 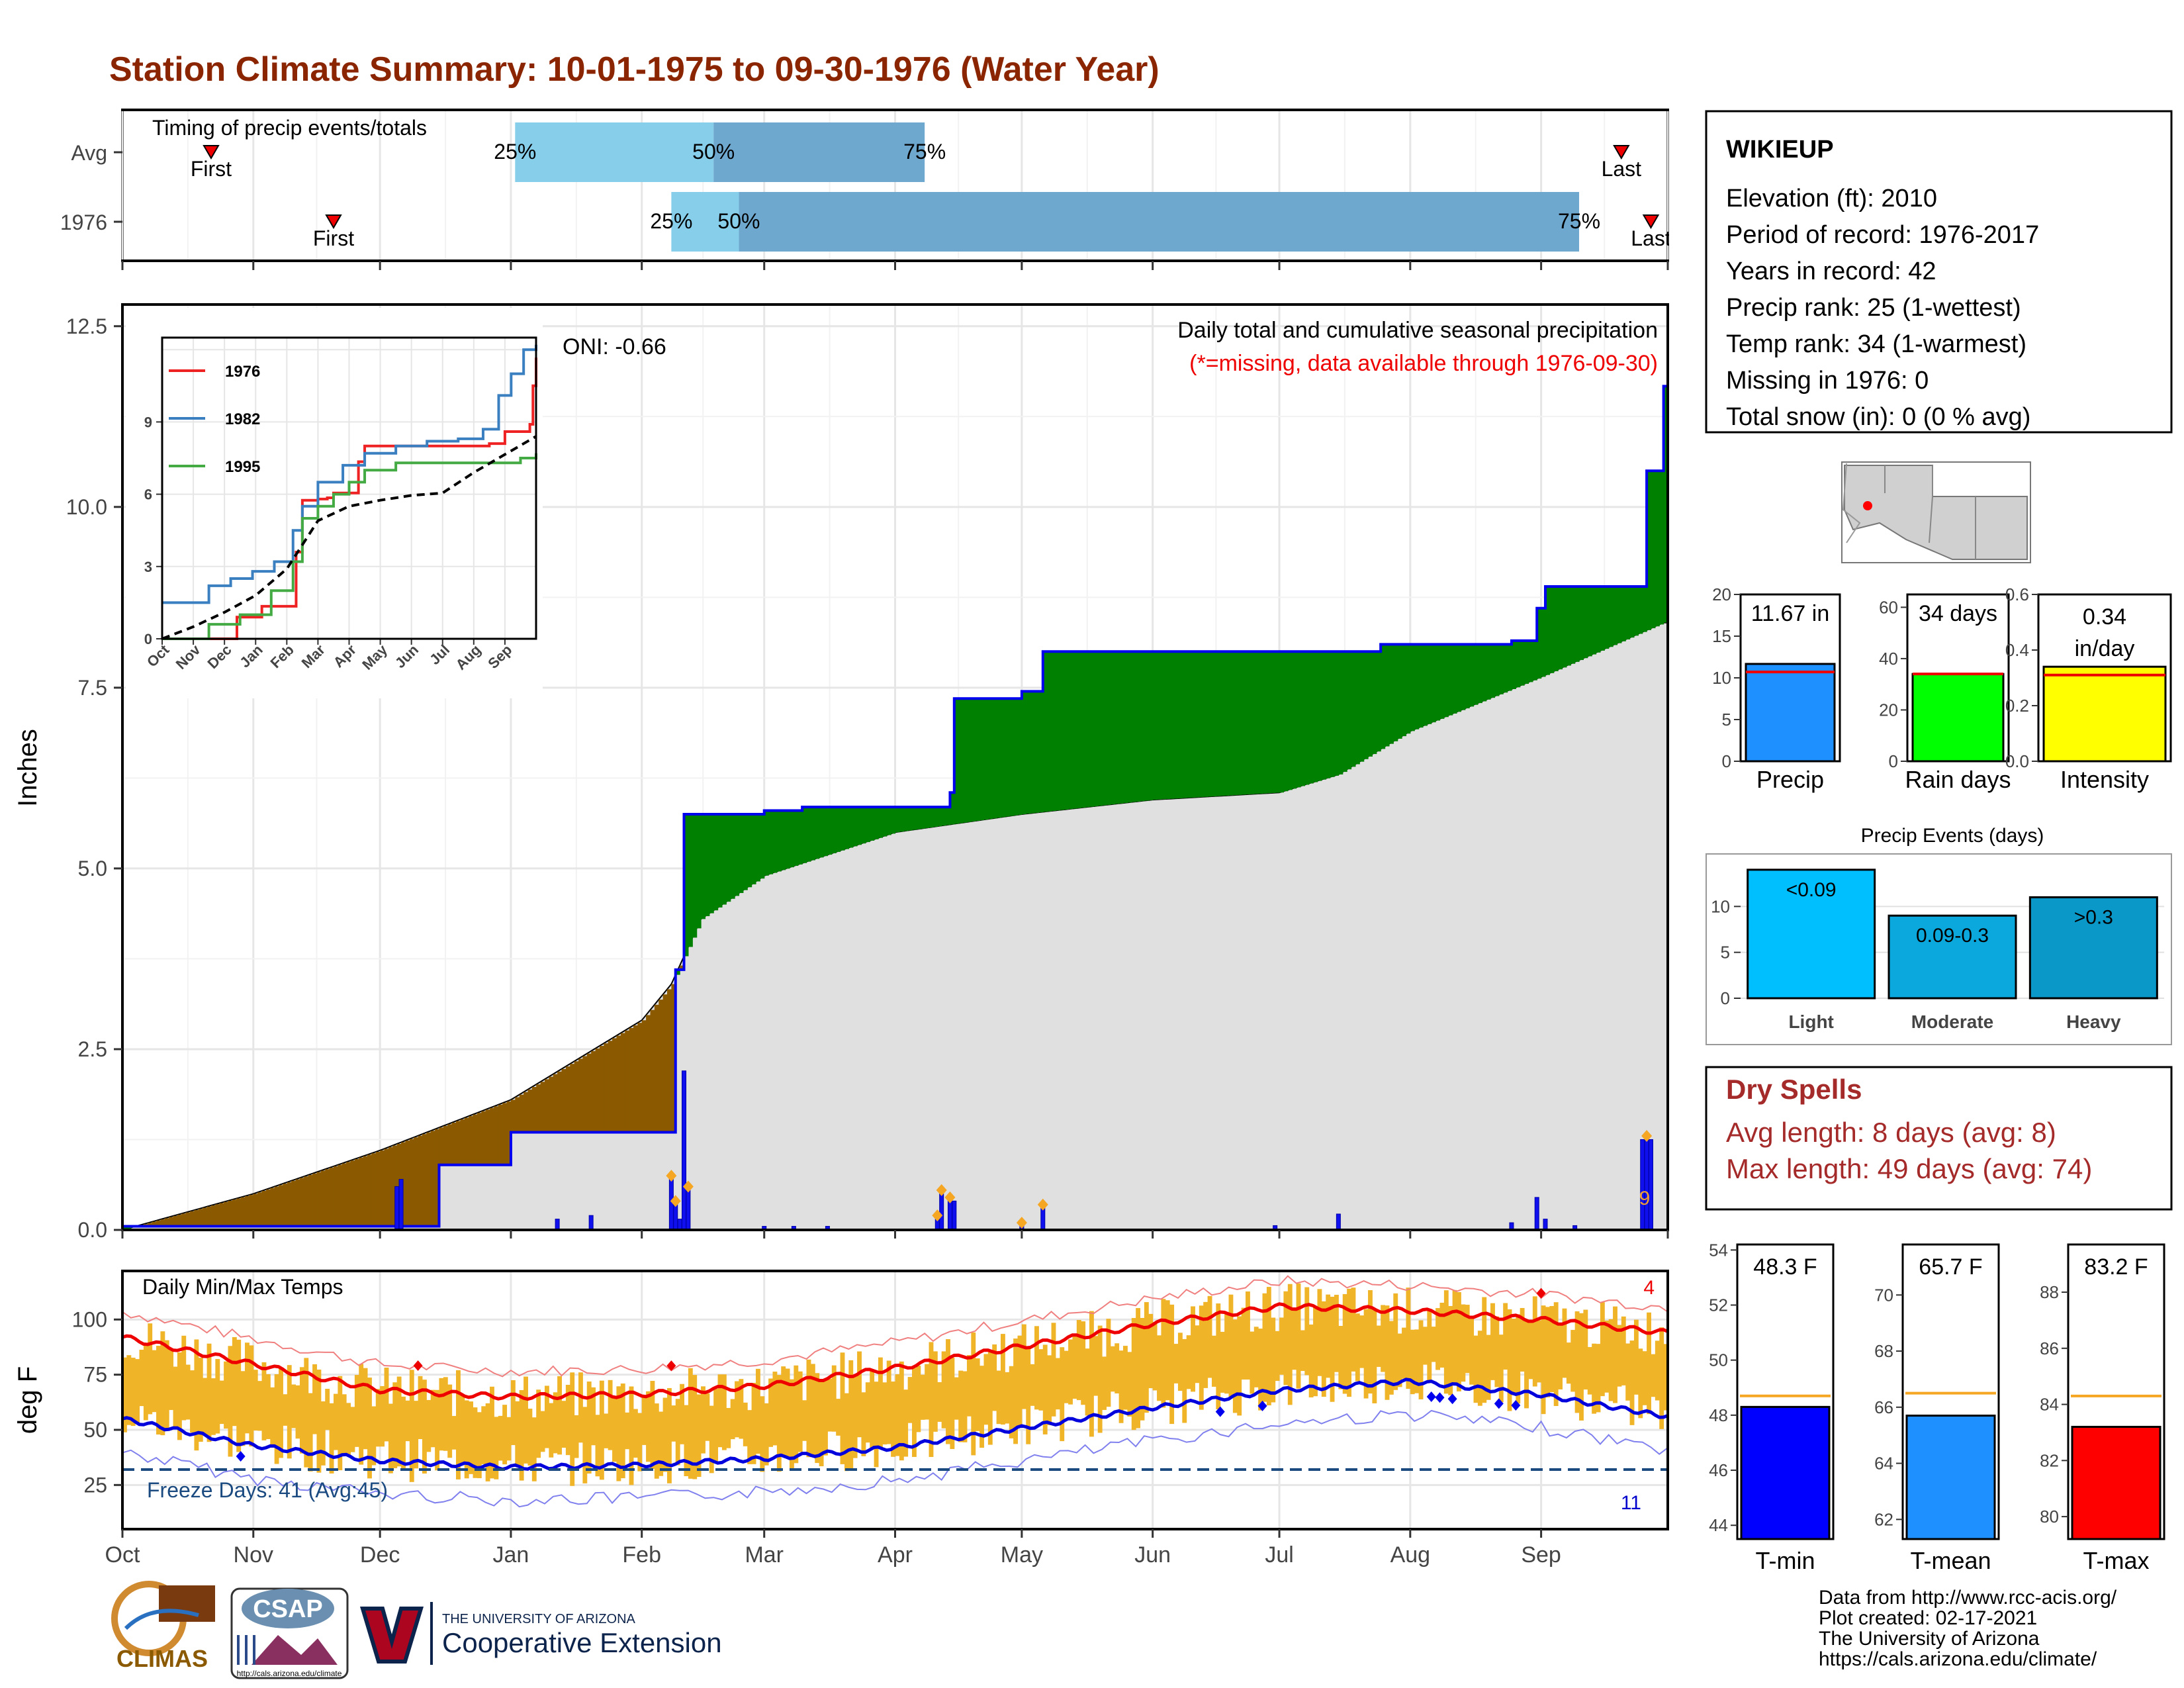 I want to click on tbar-ytick-label: 68, so click(x=1883, y=1351).